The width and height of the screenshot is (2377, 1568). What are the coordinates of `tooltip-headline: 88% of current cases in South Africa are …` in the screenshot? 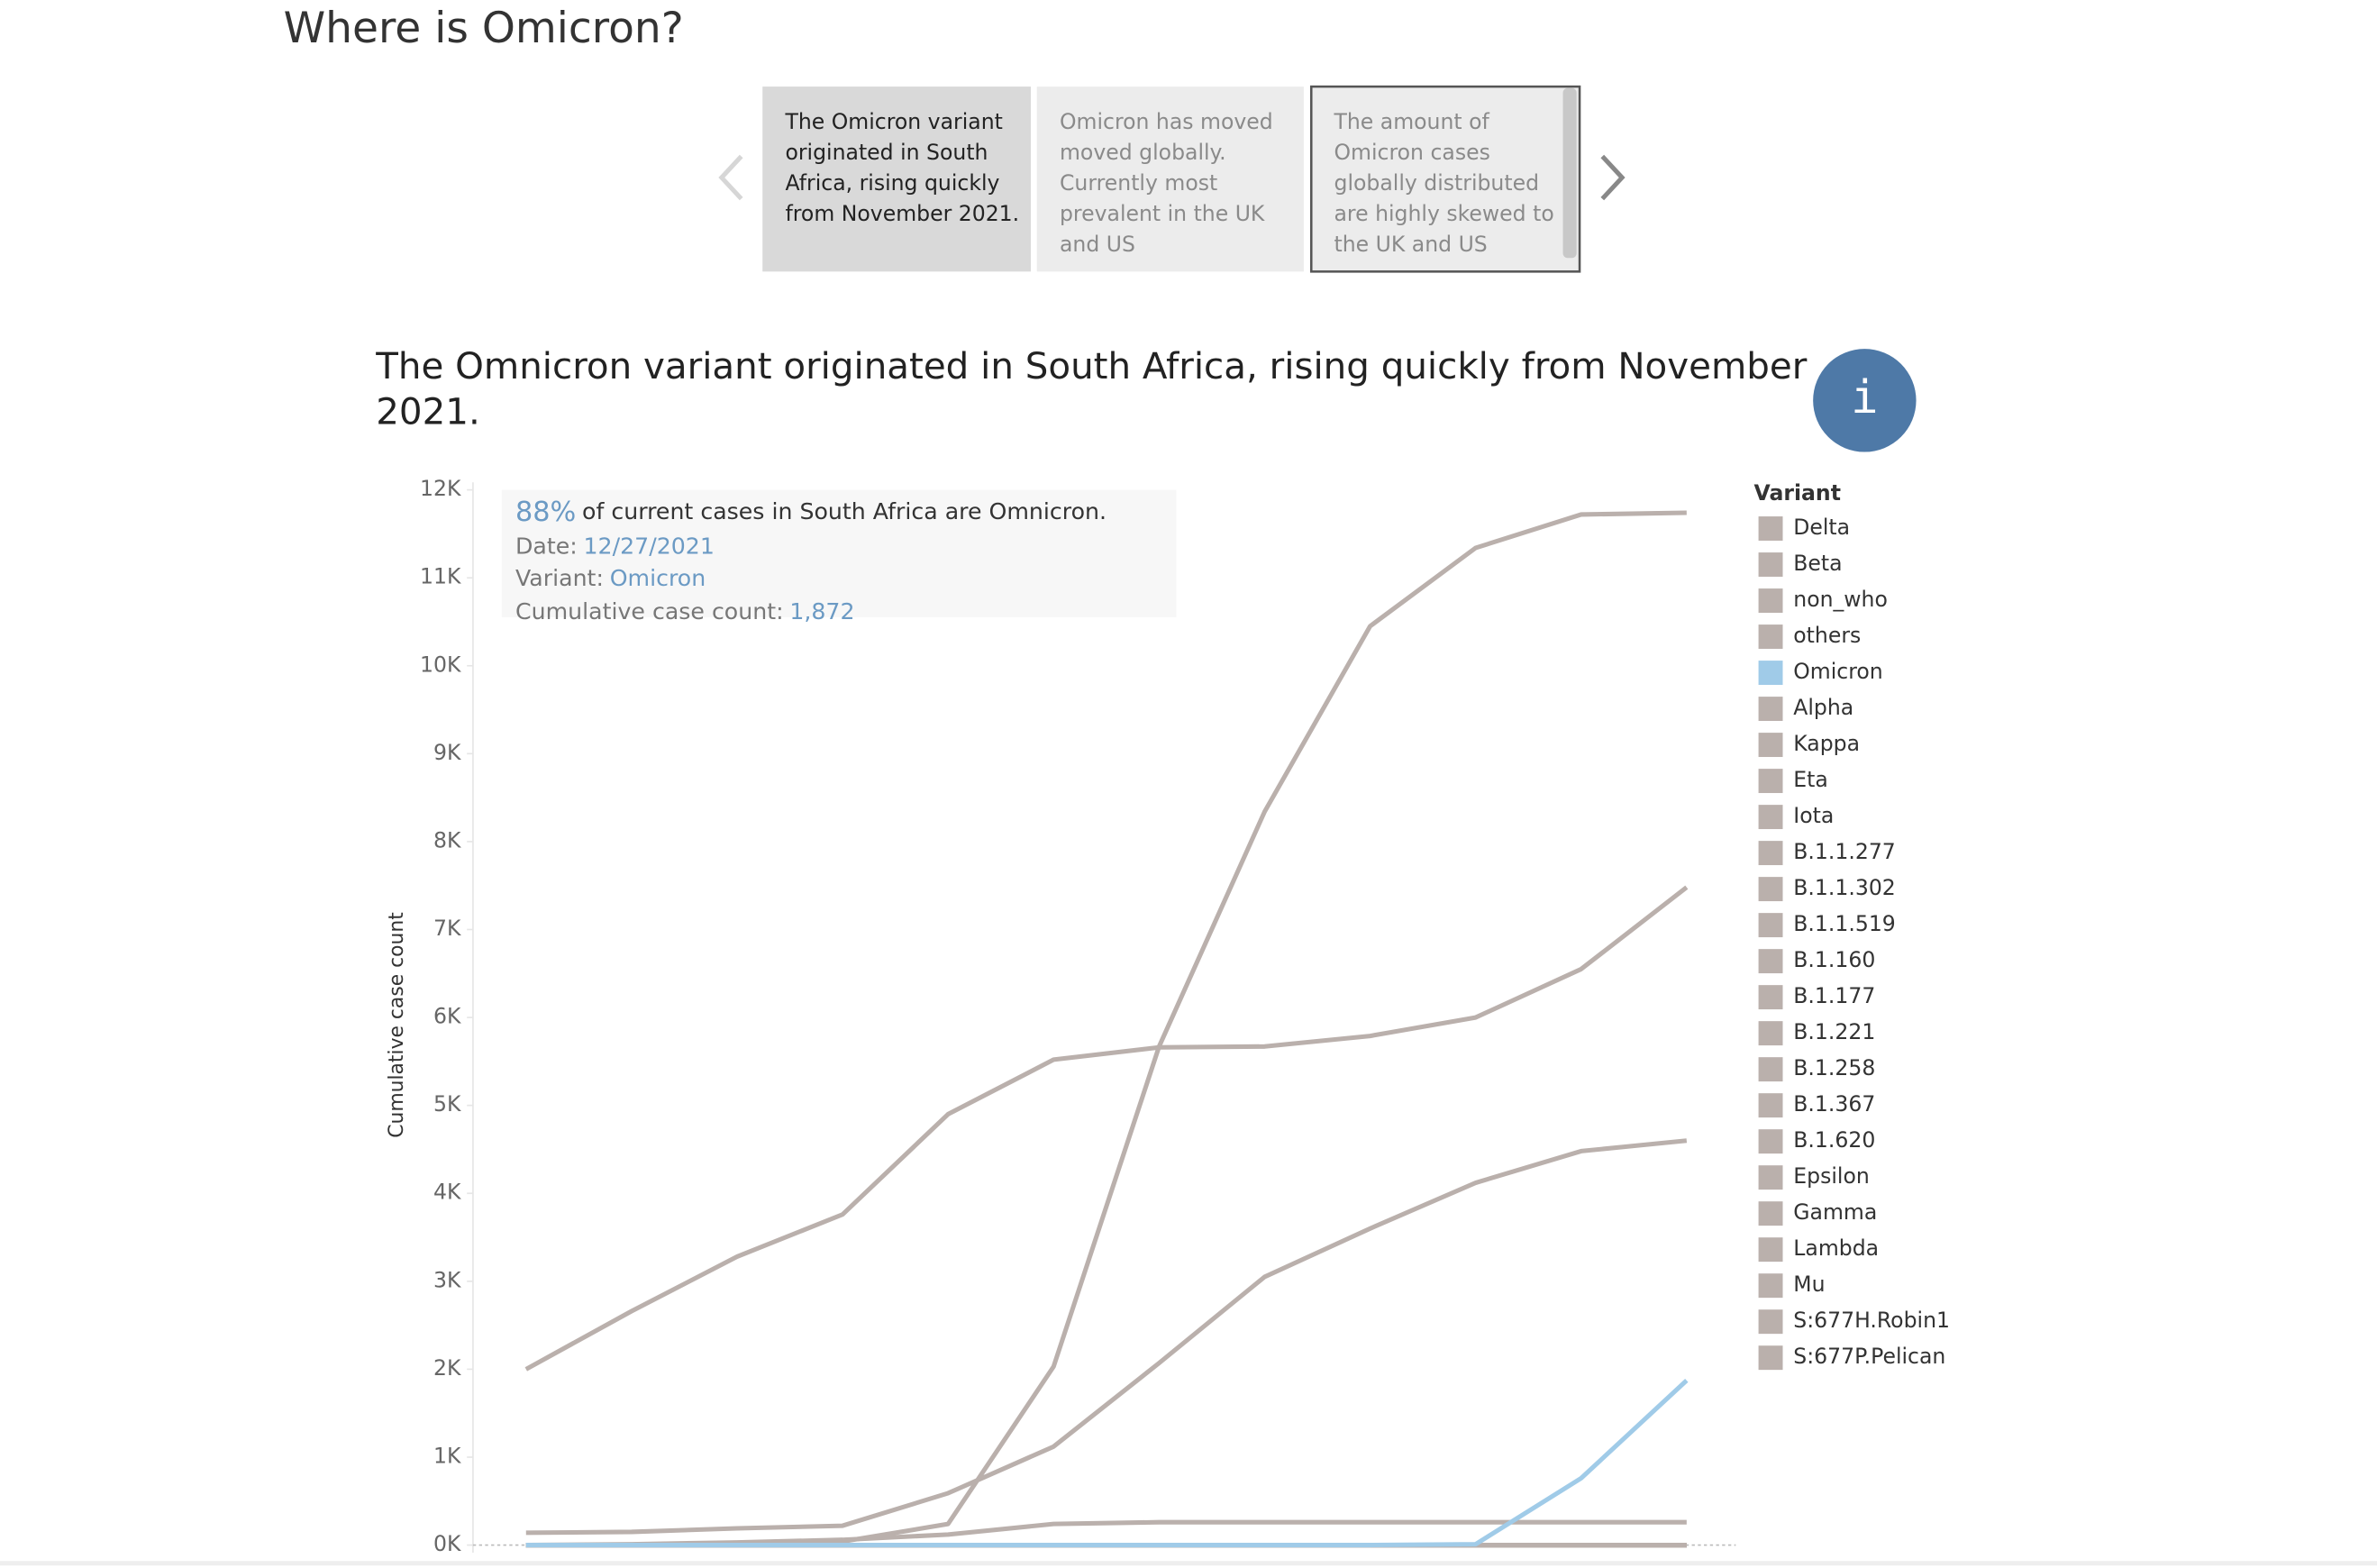 It's located at (811, 511).